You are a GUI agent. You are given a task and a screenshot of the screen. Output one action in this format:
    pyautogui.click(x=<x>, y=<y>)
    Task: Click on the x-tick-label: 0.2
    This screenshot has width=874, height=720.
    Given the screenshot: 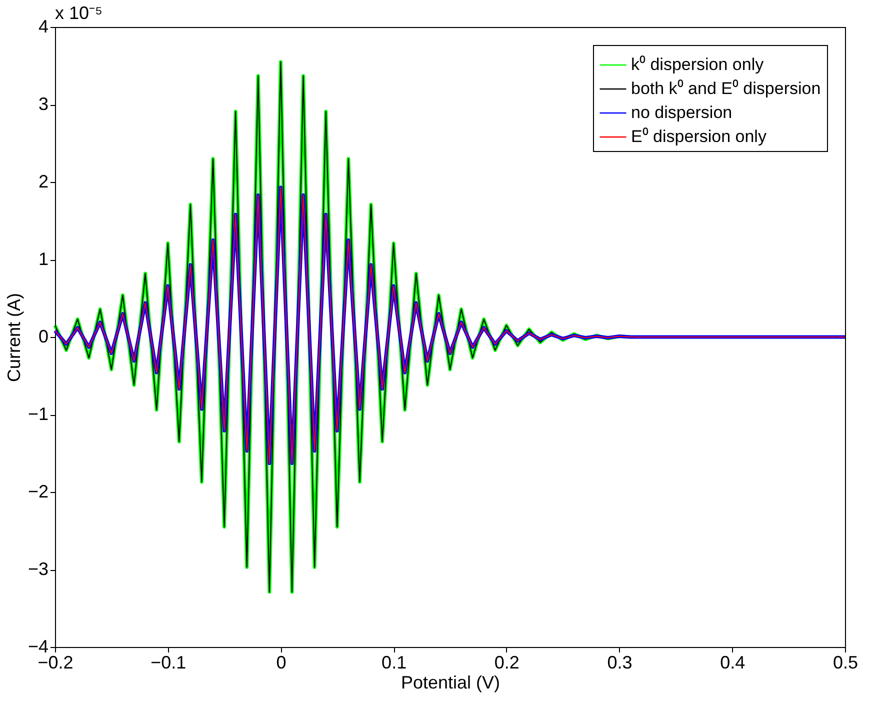 What is the action you would take?
    pyautogui.click(x=507, y=662)
    